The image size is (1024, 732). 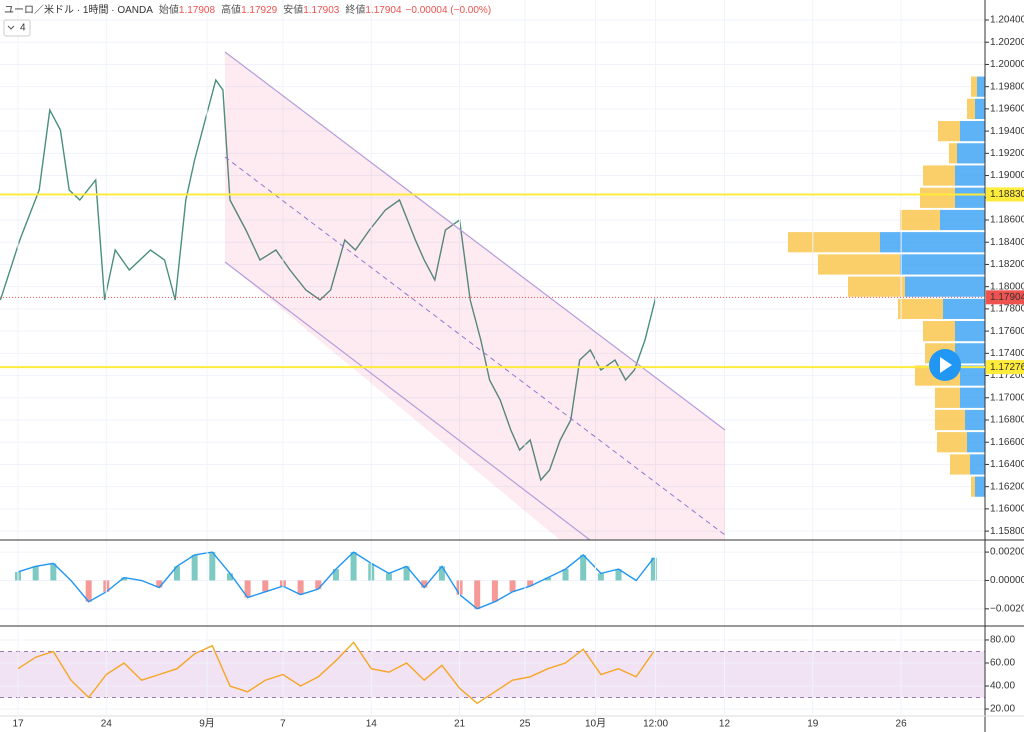 What do you see at coordinates (460, 724) in the screenshot?
I see `x-tick-label: 21` at bounding box center [460, 724].